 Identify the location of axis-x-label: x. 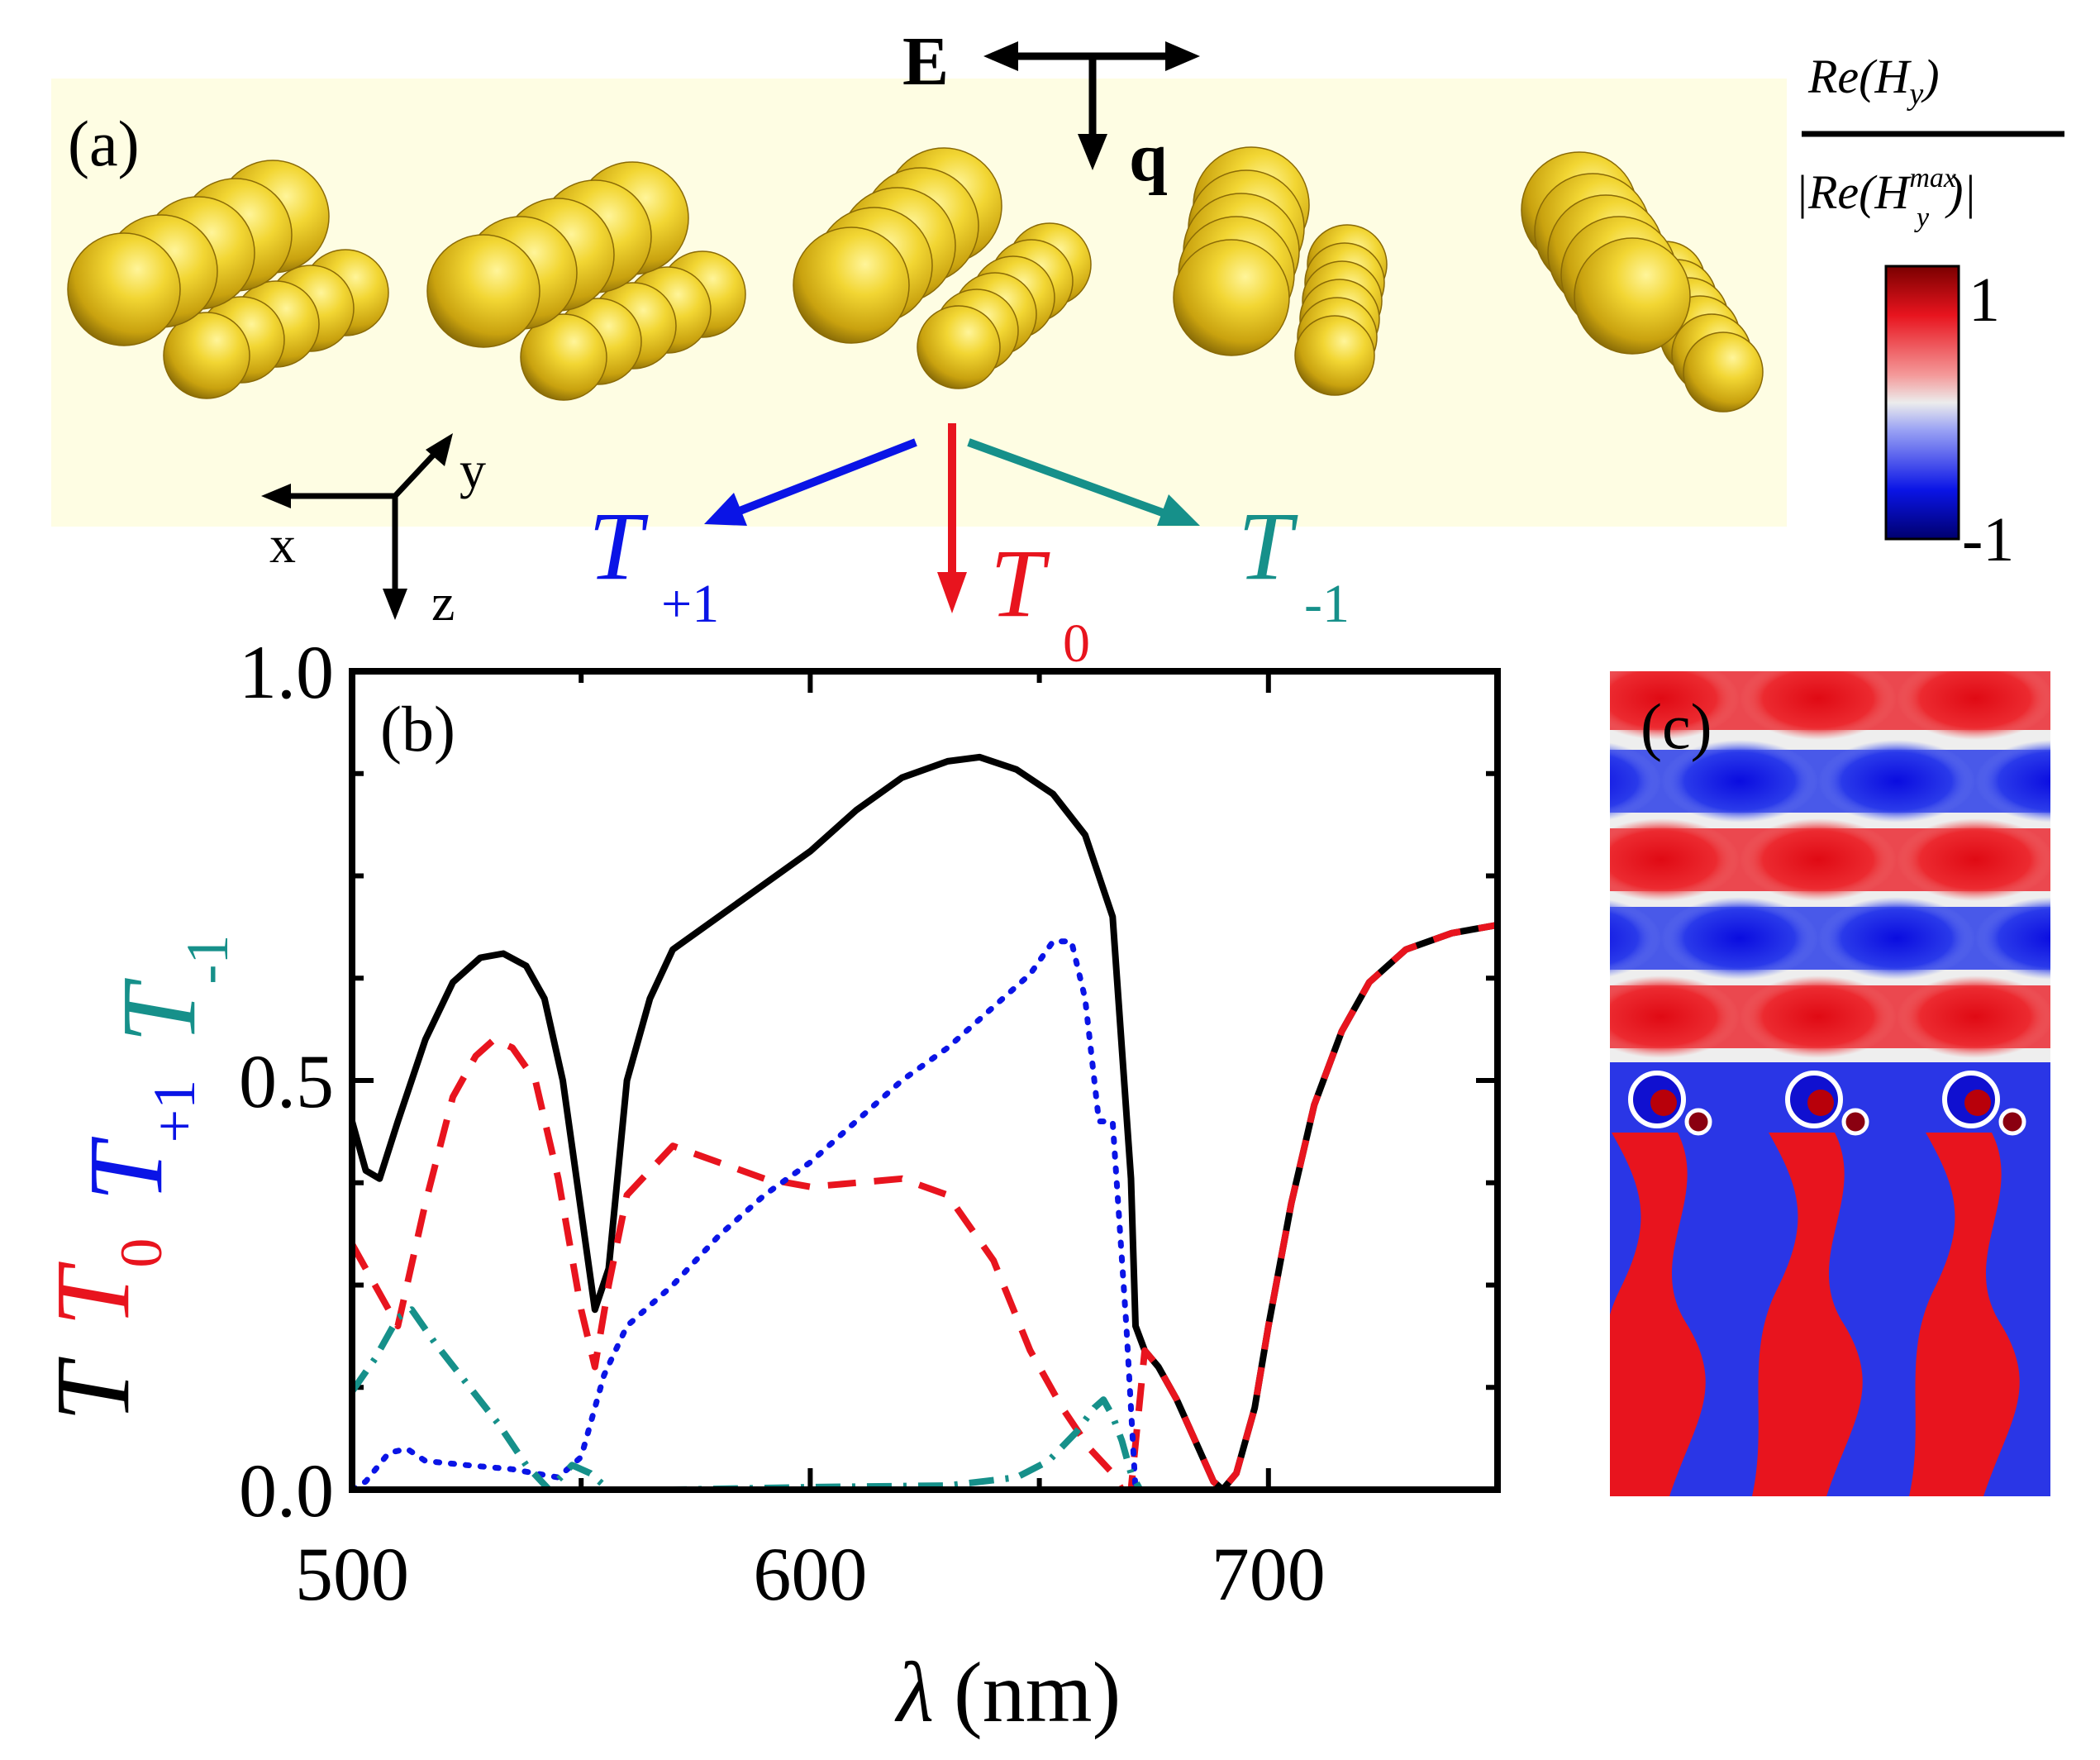
(282, 544).